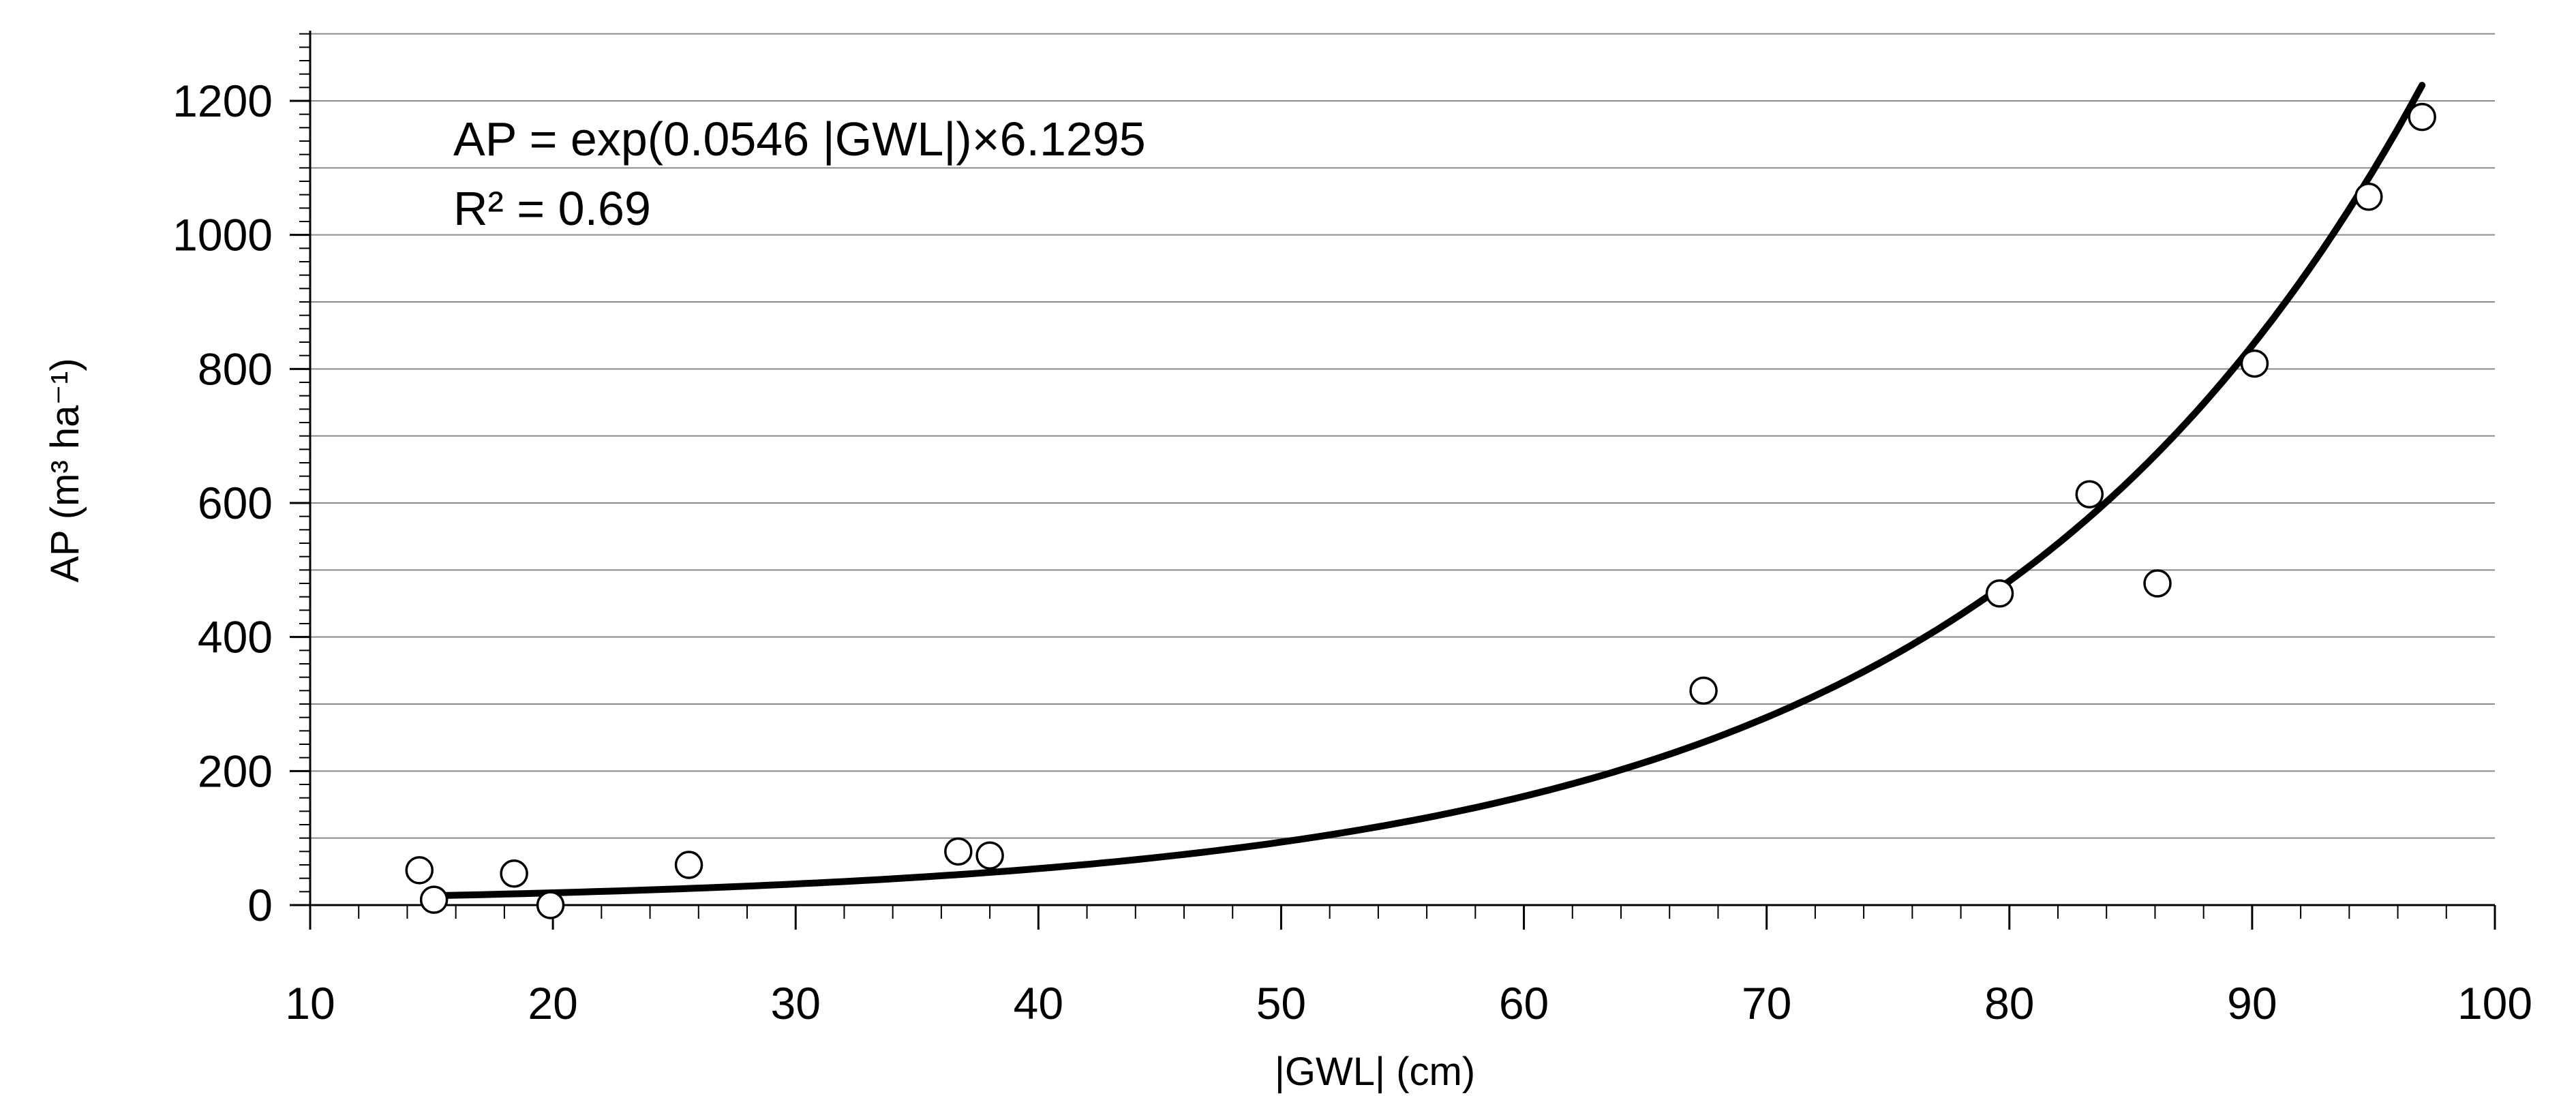 This screenshot has height=1115, width=2576. I want to click on y-tick-label: 800, so click(235, 369).